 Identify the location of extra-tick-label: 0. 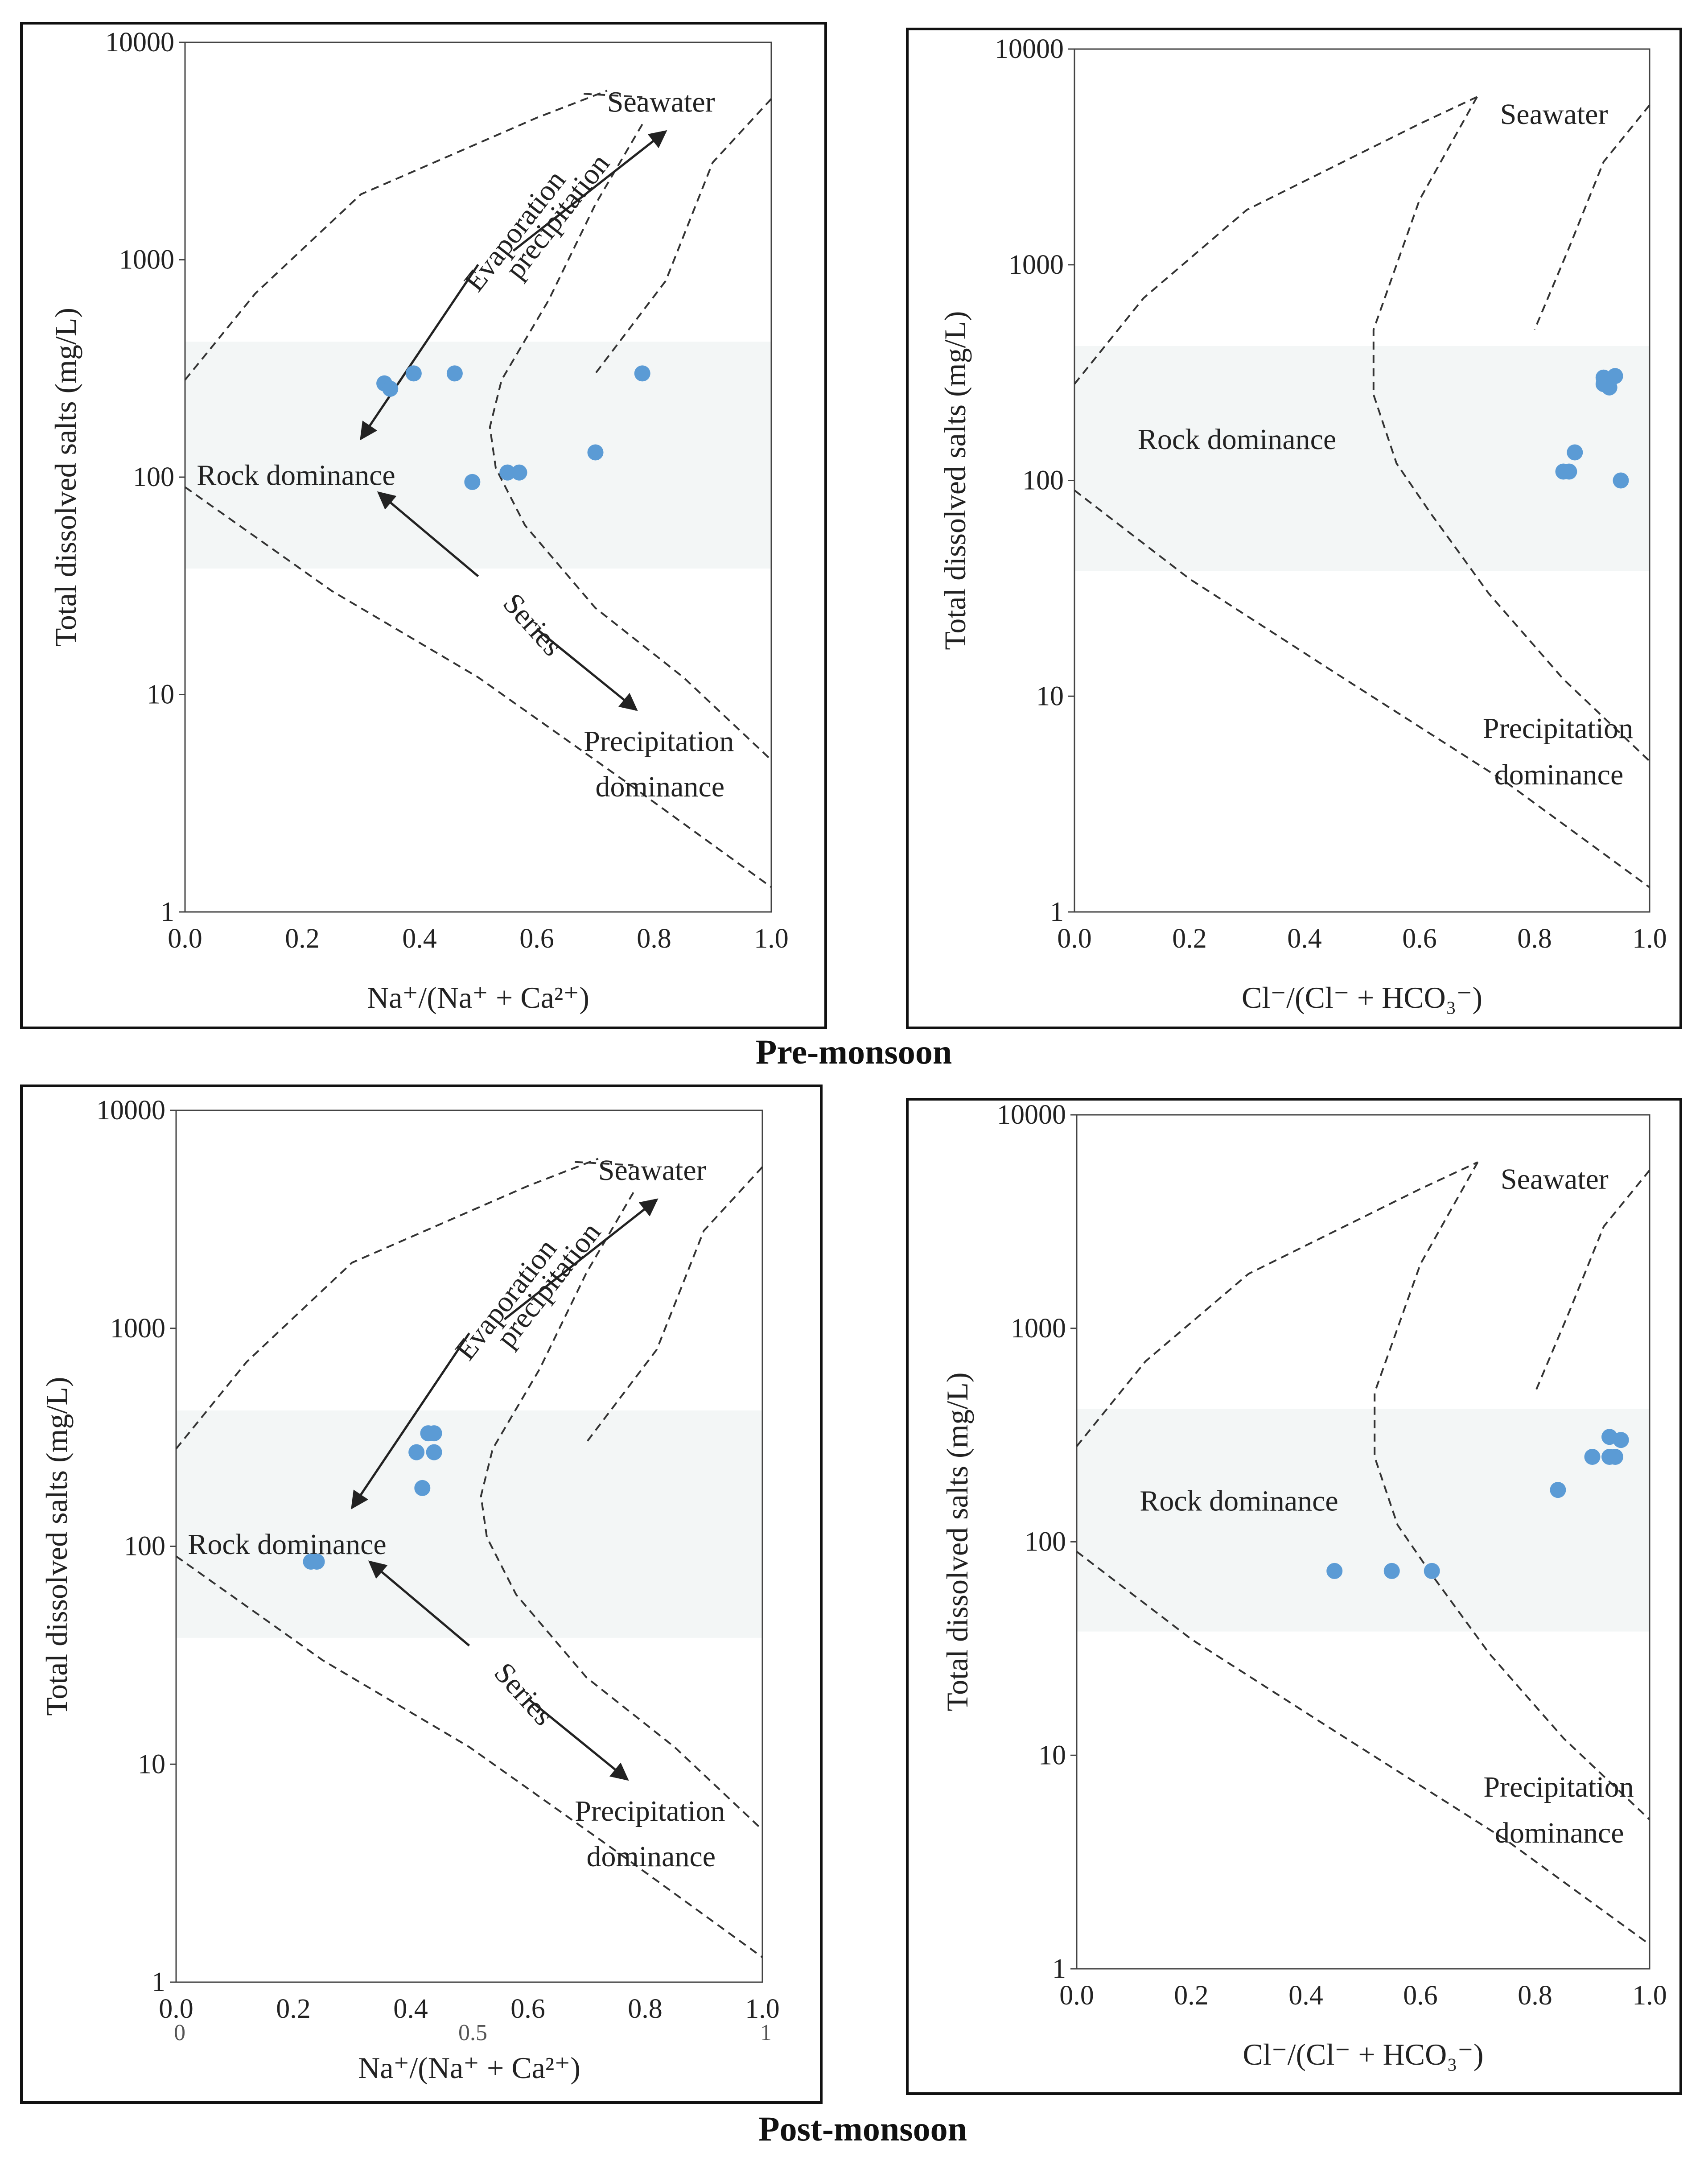
(180, 2032).